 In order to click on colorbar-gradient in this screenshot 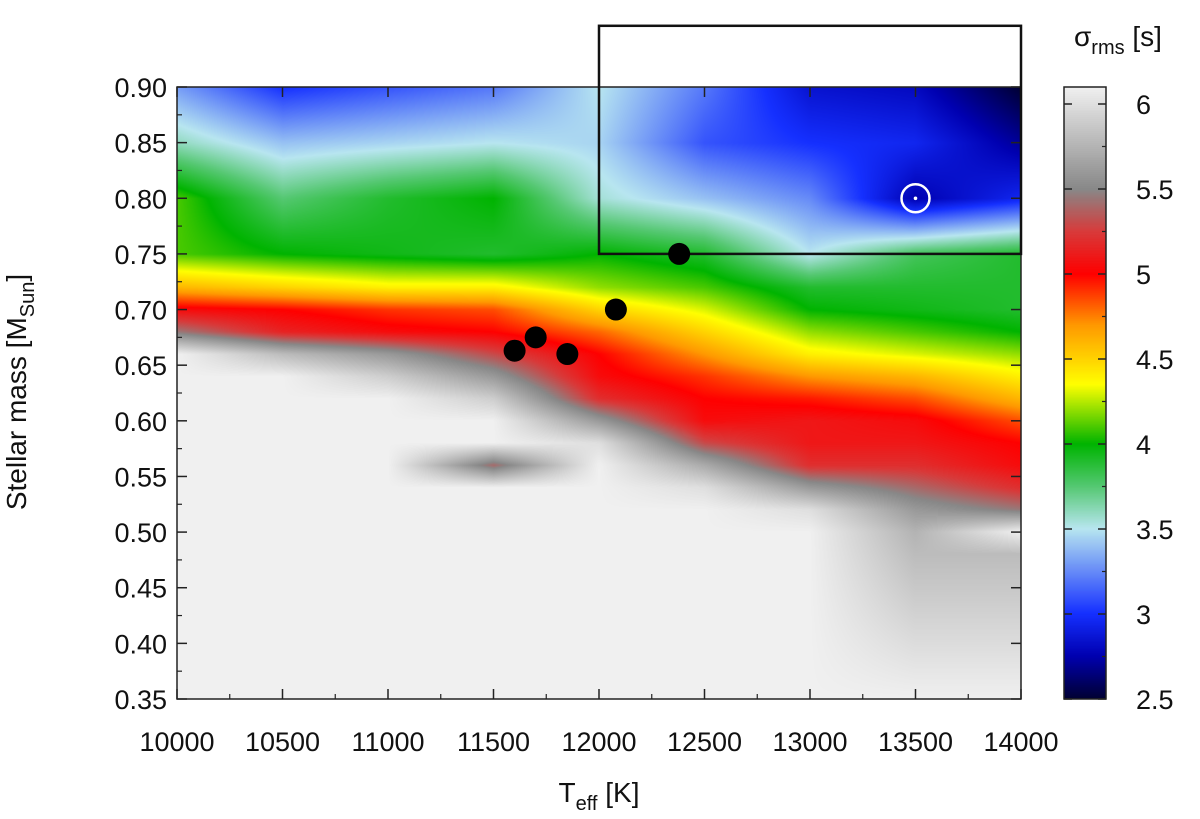, I will do `click(1085, 393)`.